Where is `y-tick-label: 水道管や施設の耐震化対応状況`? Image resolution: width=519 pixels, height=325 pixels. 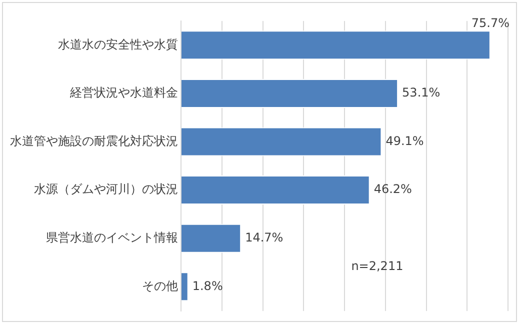 y-tick-label: 水道管や施設の耐震化対応状況 is located at coordinates (94, 141).